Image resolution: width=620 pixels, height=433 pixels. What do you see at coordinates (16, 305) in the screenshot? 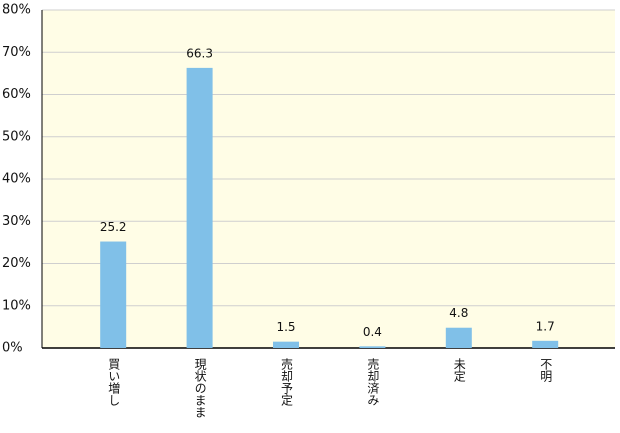
I see `y-tick-label: 10%` at bounding box center [16, 305].